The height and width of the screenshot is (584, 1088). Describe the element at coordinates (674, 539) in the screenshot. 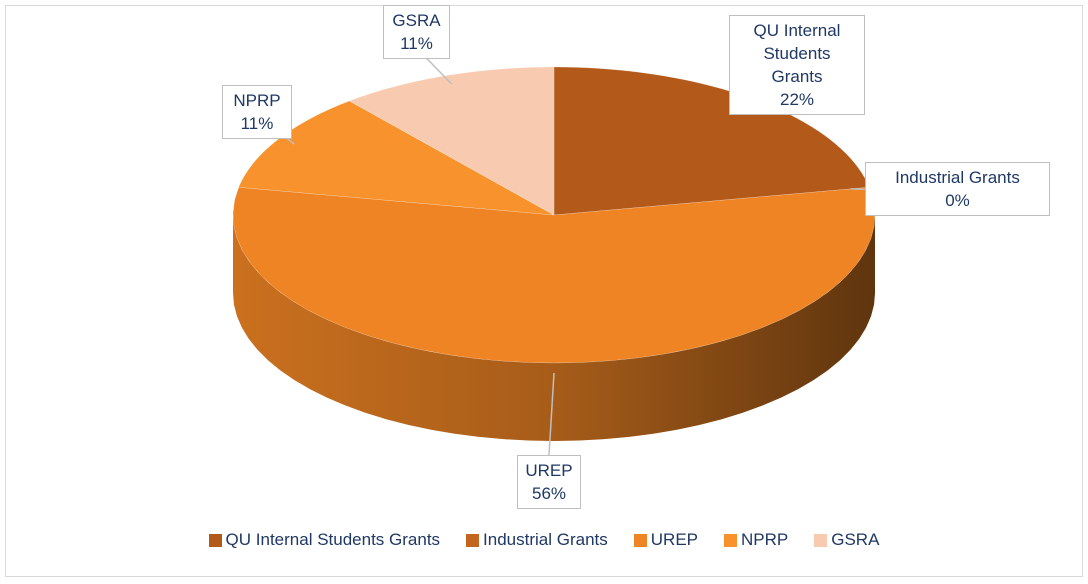

I see `legend-label: UREP` at that location.